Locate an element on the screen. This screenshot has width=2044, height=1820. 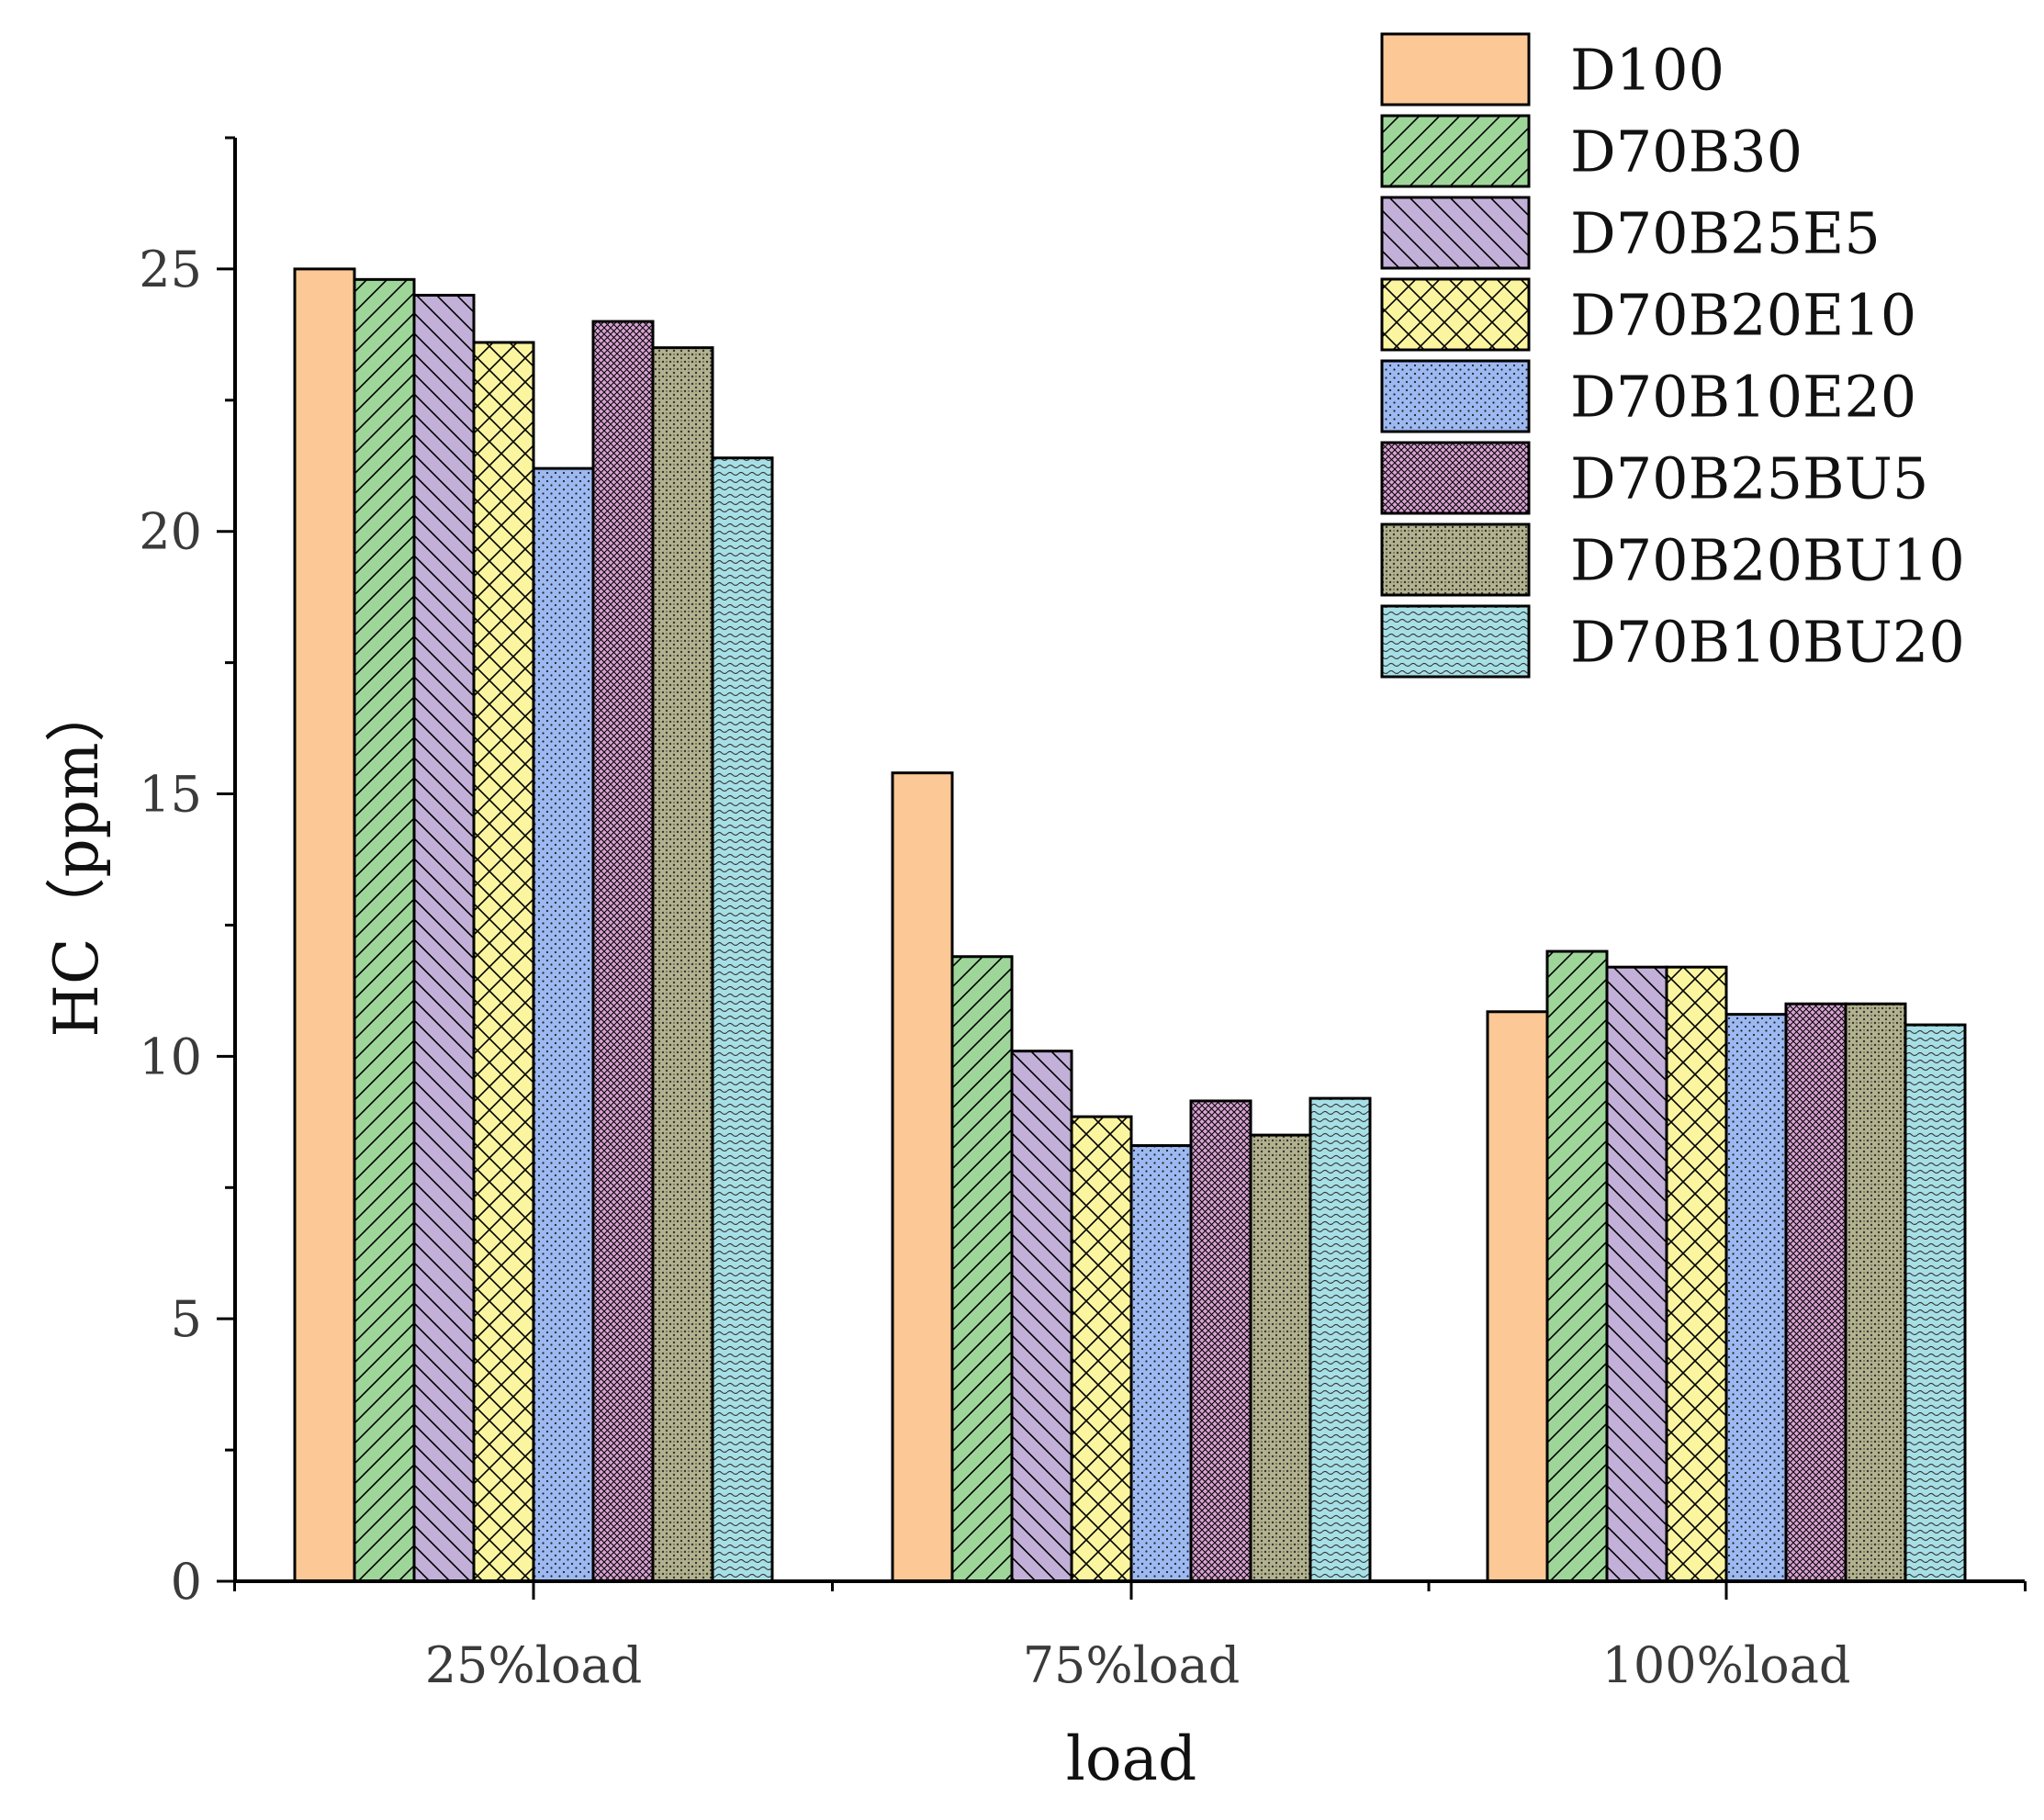
bar-D70B10E20-100%load is located at coordinates (1756, 1298).